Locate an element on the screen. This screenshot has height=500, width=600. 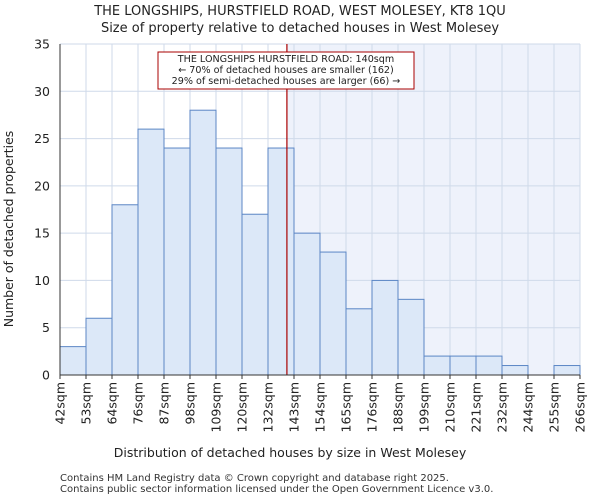
x-tick-label: 64sqm is located at coordinates (112, 403).